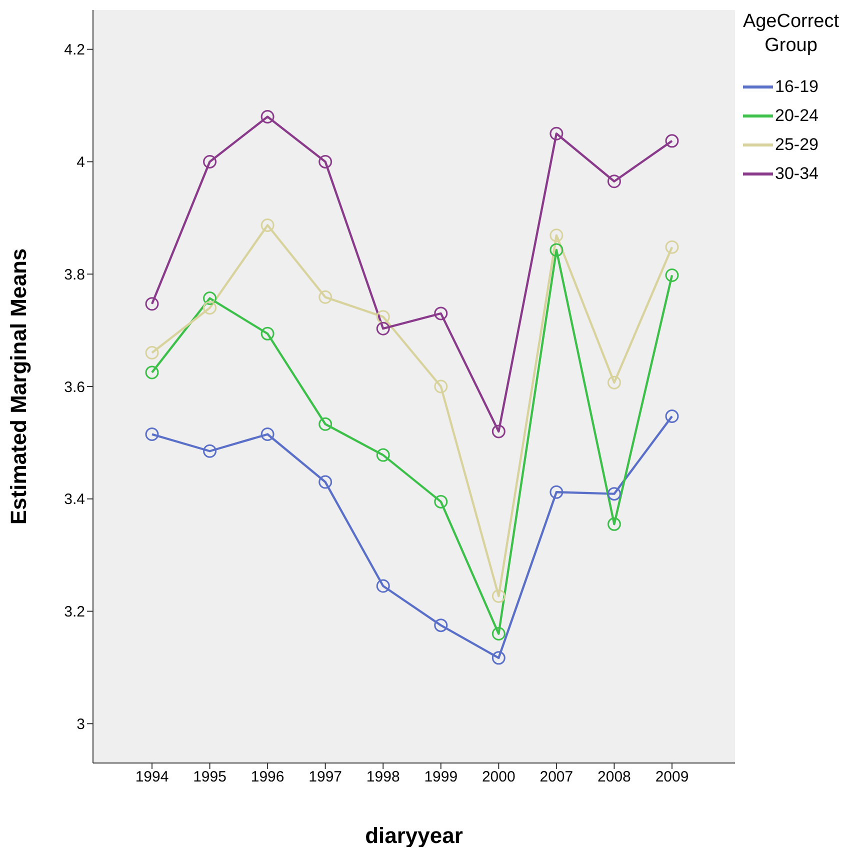  I want to click on legend-label: 30-34, so click(796, 174).